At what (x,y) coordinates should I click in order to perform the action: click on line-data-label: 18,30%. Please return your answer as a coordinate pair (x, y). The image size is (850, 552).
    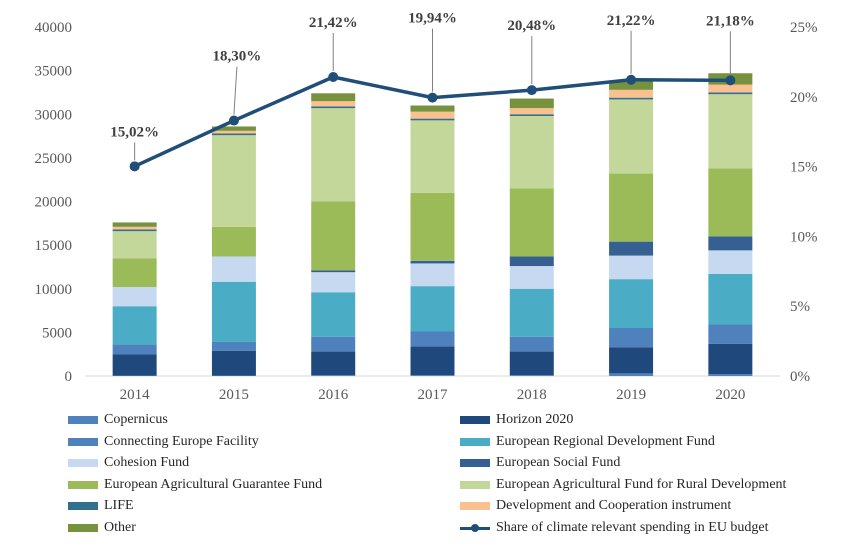
    Looking at the image, I should click on (237, 57).